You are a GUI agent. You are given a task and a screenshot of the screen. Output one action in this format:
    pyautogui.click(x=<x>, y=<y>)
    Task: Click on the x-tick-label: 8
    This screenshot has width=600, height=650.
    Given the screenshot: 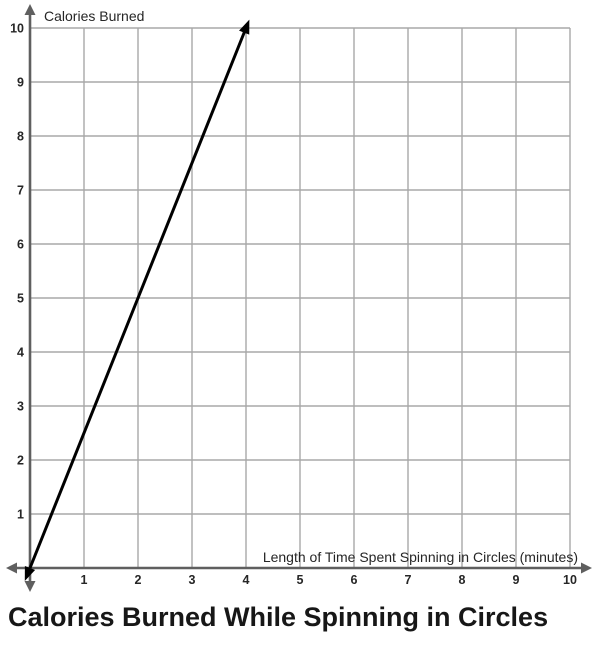 What is the action you would take?
    pyautogui.click(x=462, y=580)
    